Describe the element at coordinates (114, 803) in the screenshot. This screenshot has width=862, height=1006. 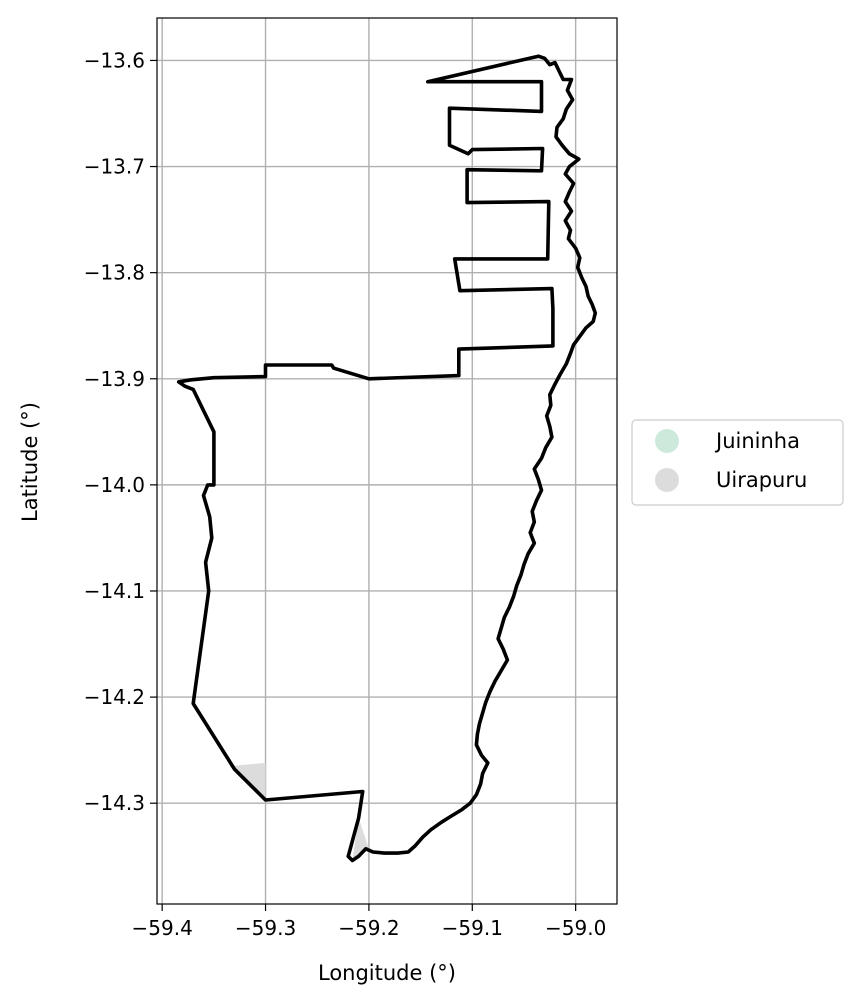
I see `y-tick-label: −14.3` at that location.